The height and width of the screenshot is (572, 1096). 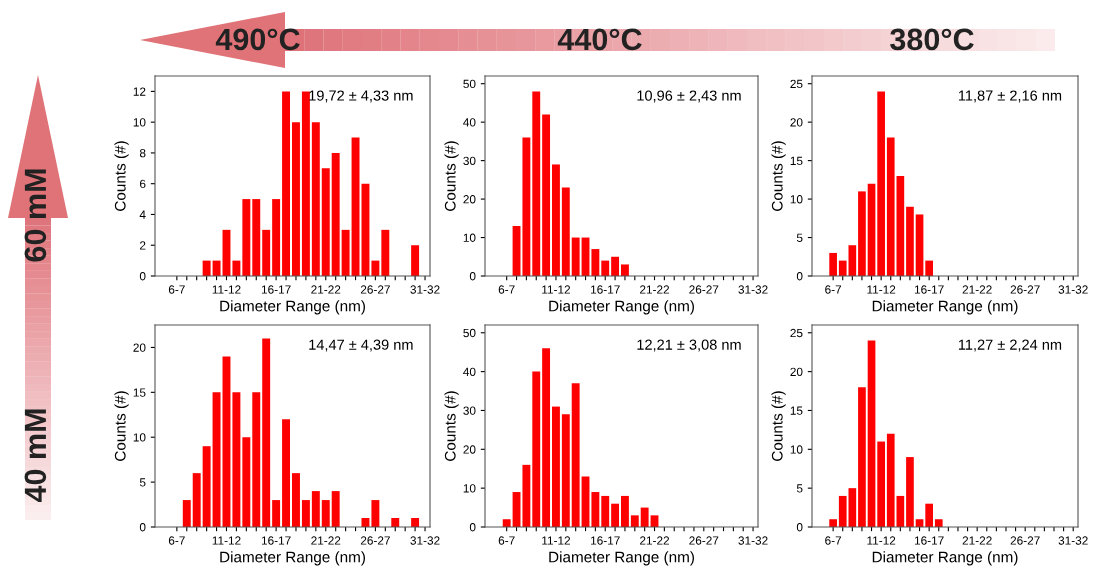 What do you see at coordinates (142, 153) in the screenshot?
I see `y-tick-label: 8` at bounding box center [142, 153].